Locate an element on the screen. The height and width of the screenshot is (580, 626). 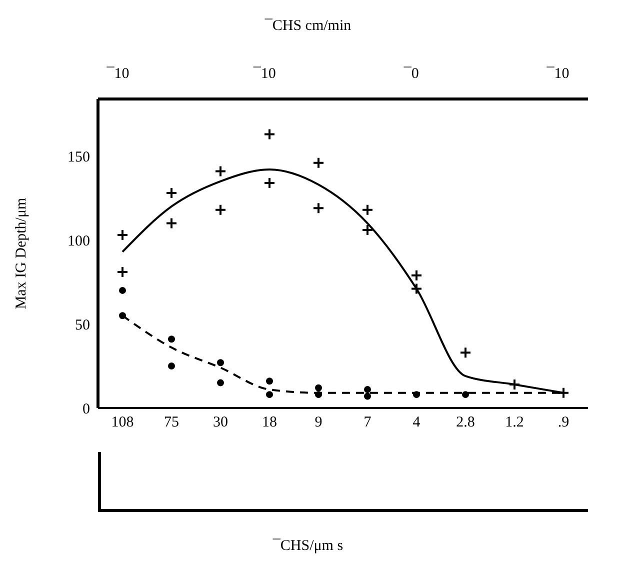
y-tick-label: 150 is located at coordinates (79, 157).